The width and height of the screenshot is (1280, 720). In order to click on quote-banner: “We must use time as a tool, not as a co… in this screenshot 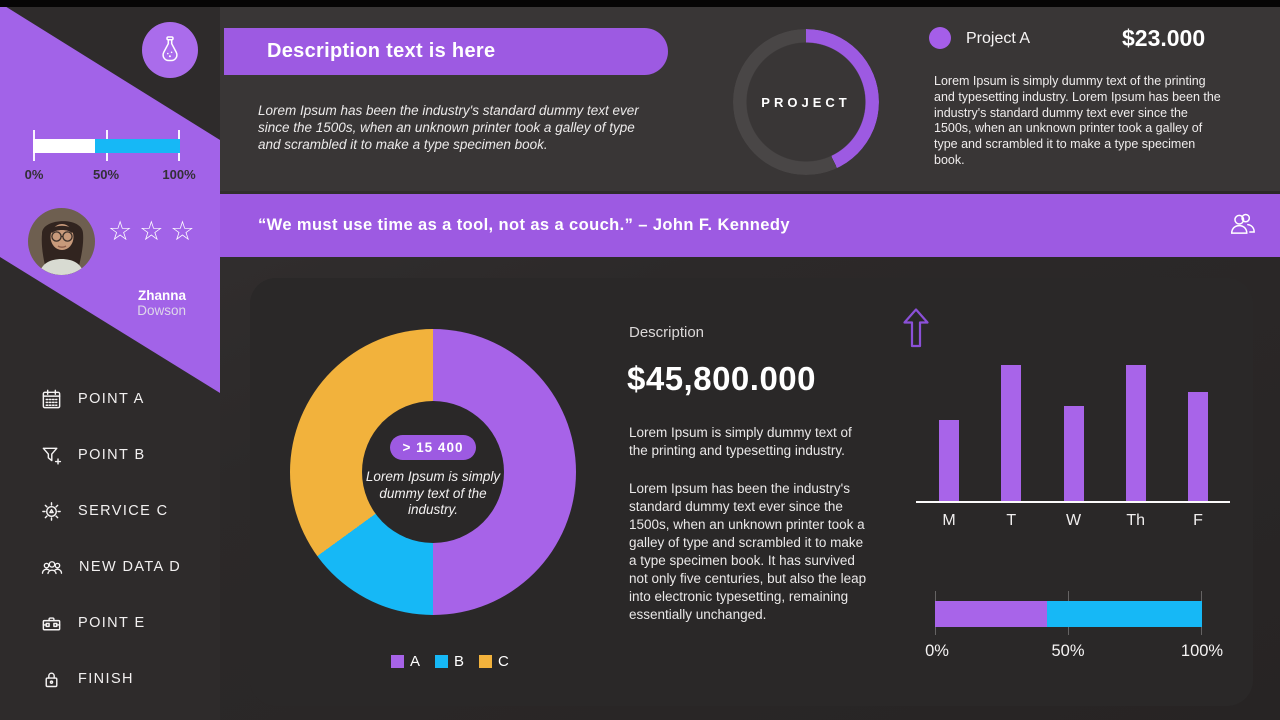, I will do `click(750, 225)`.